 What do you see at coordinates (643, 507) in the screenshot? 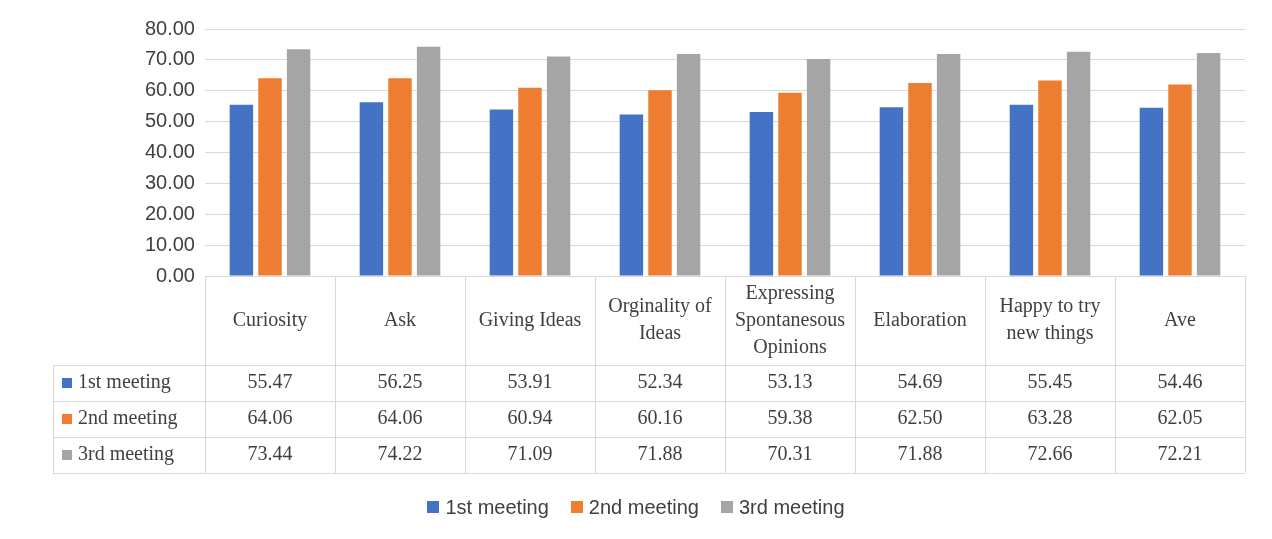
I see `text: 2nd meeting` at bounding box center [643, 507].